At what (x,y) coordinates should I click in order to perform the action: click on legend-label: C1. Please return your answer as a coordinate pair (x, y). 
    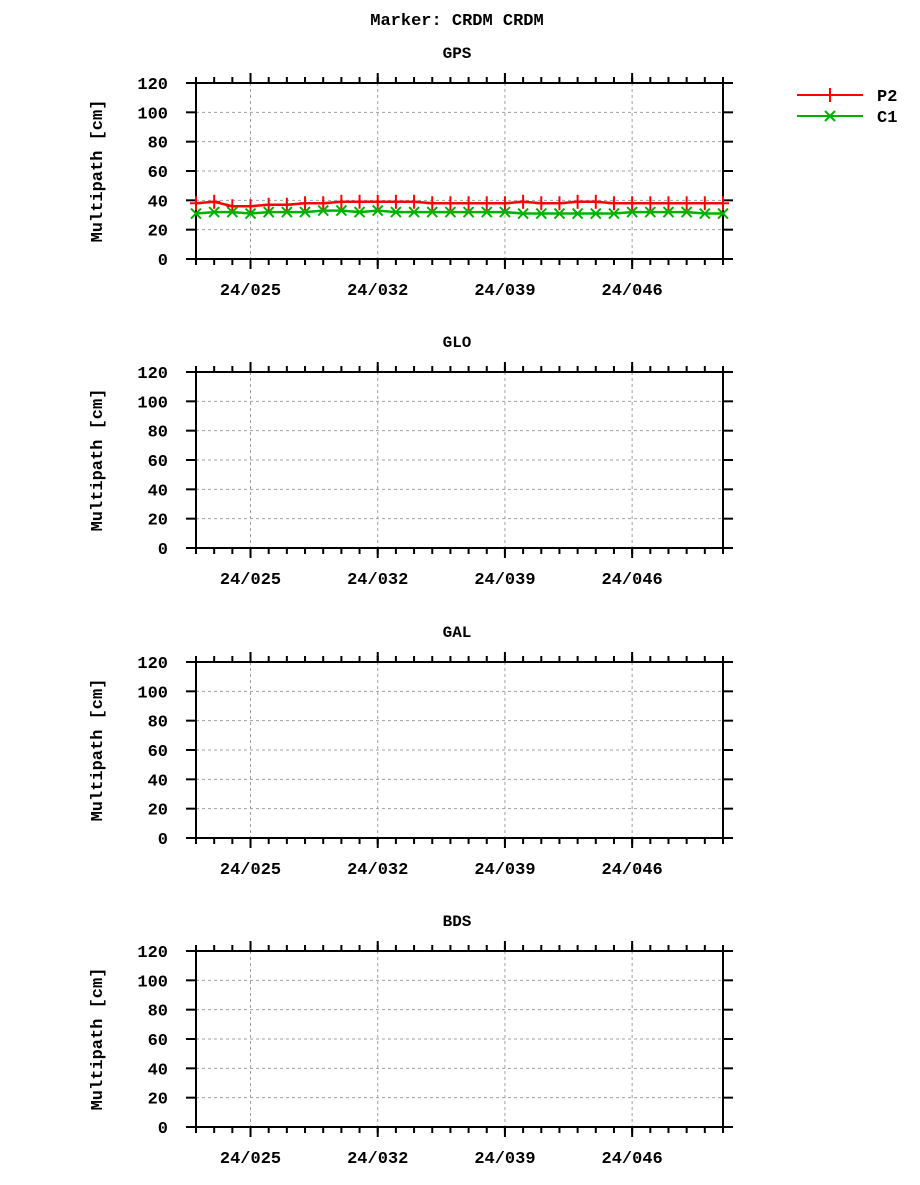
    Looking at the image, I should click on (887, 118).